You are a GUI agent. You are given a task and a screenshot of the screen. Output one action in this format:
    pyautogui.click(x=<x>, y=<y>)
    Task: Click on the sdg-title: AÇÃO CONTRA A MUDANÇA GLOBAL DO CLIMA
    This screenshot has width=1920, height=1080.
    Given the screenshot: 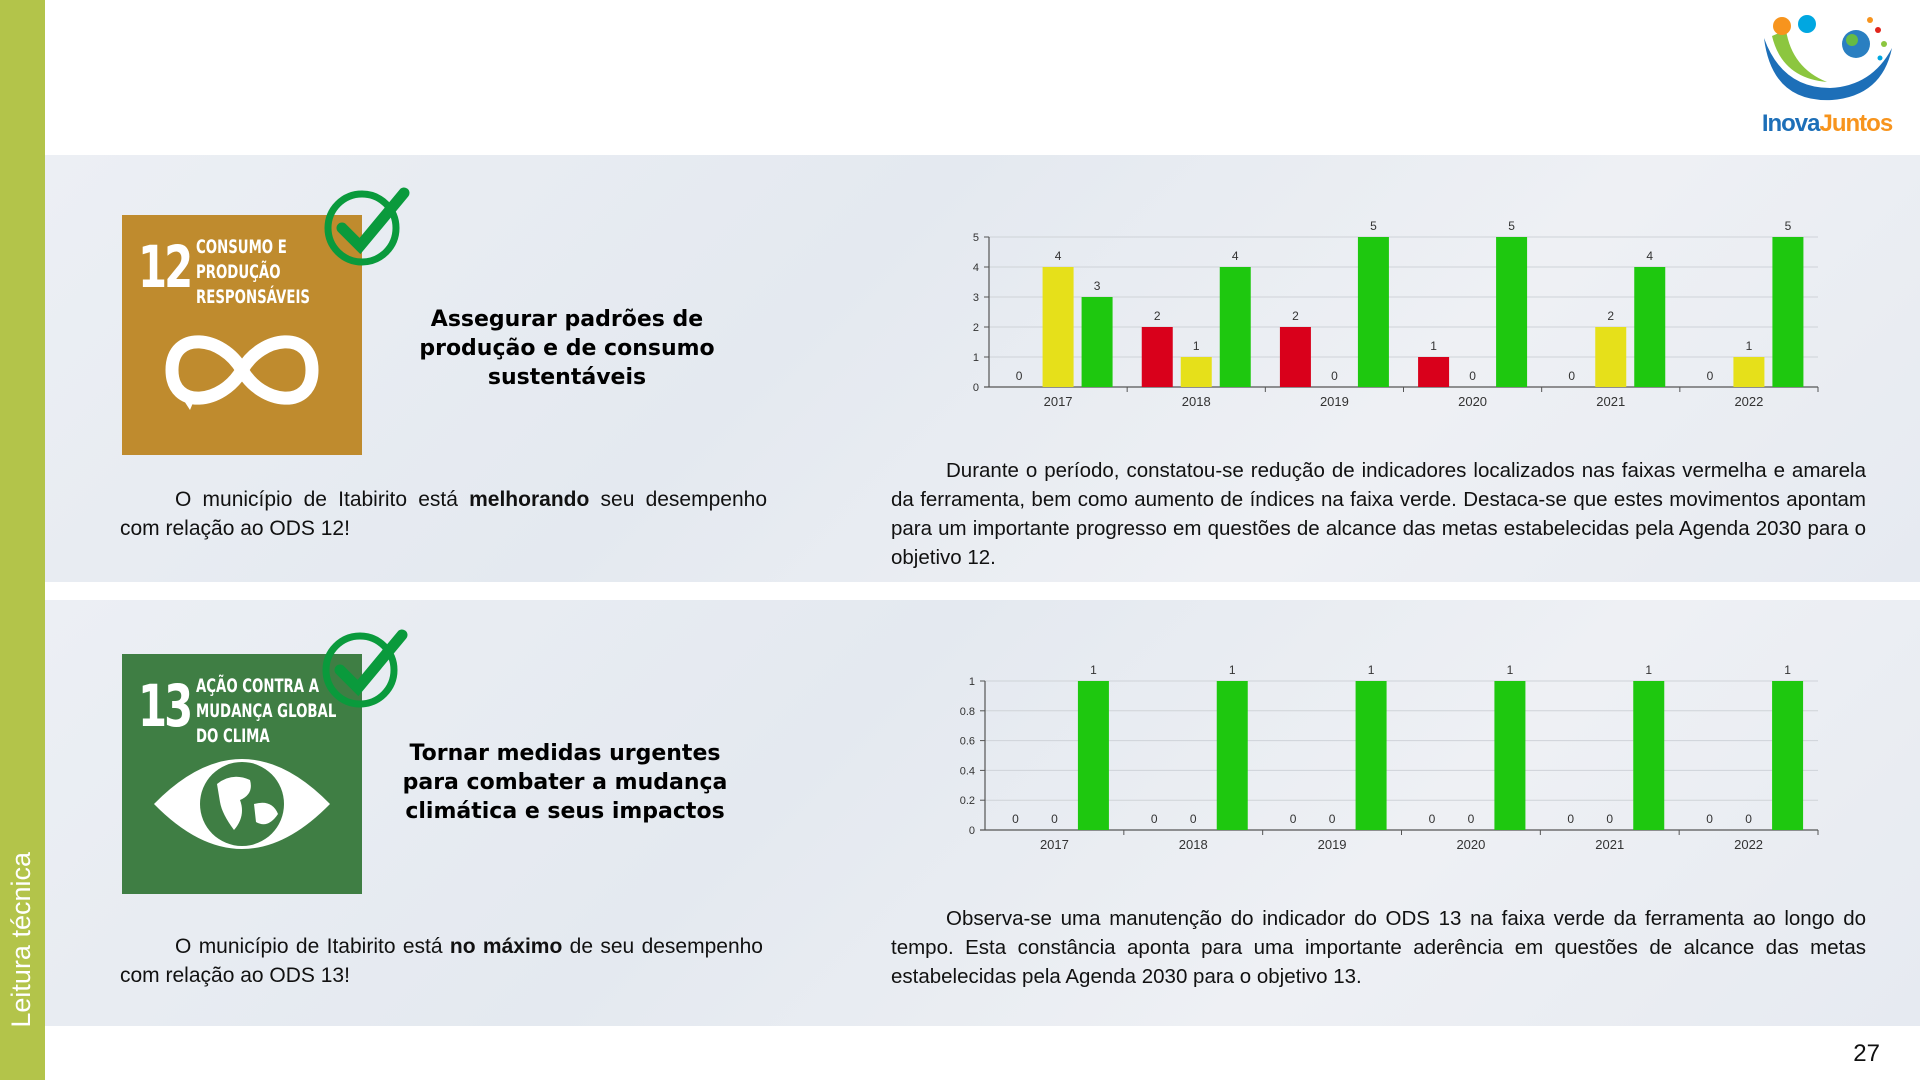 What is the action you would take?
    pyautogui.click(x=266, y=711)
    